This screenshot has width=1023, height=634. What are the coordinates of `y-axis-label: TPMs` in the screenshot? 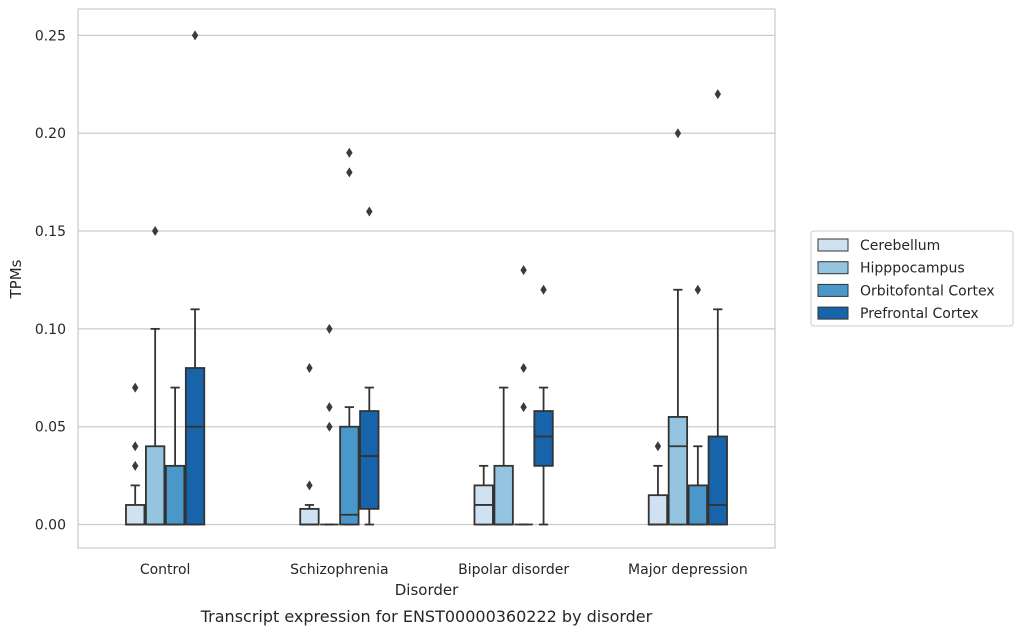 It's located at (16, 279).